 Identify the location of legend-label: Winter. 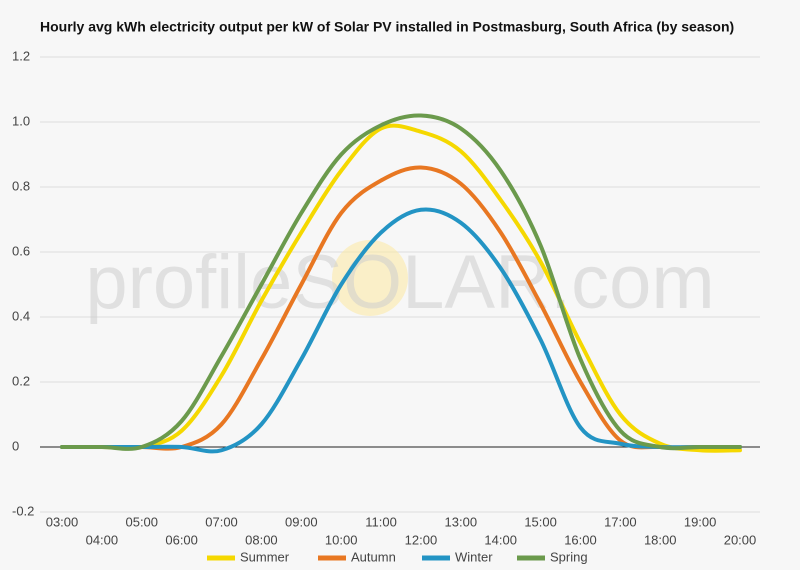
(474, 556).